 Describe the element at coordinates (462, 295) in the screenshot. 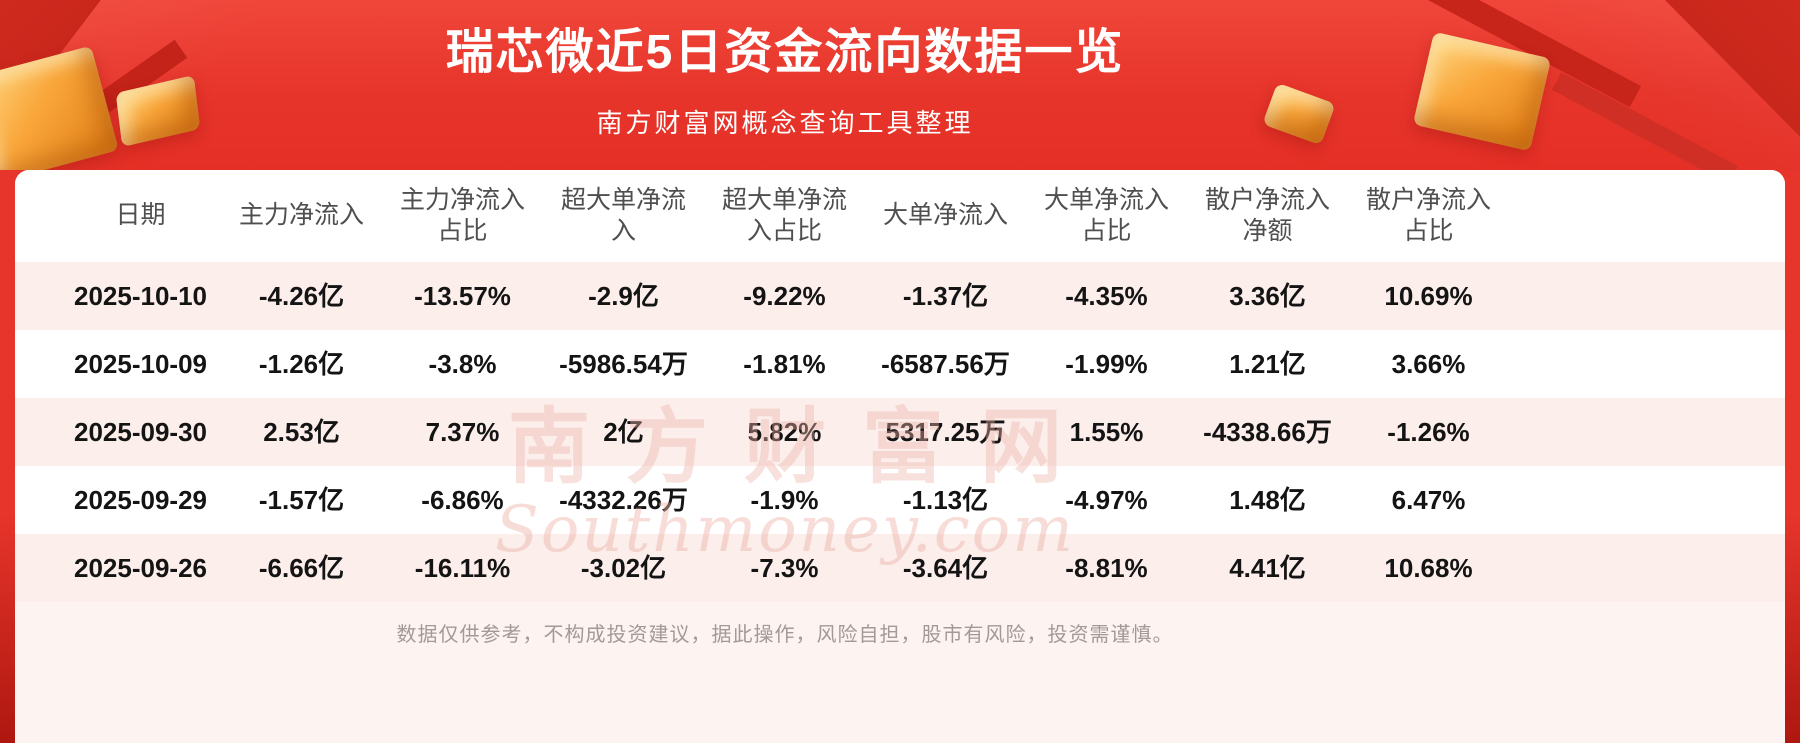

I see `cell-value: -13.57%` at that location.